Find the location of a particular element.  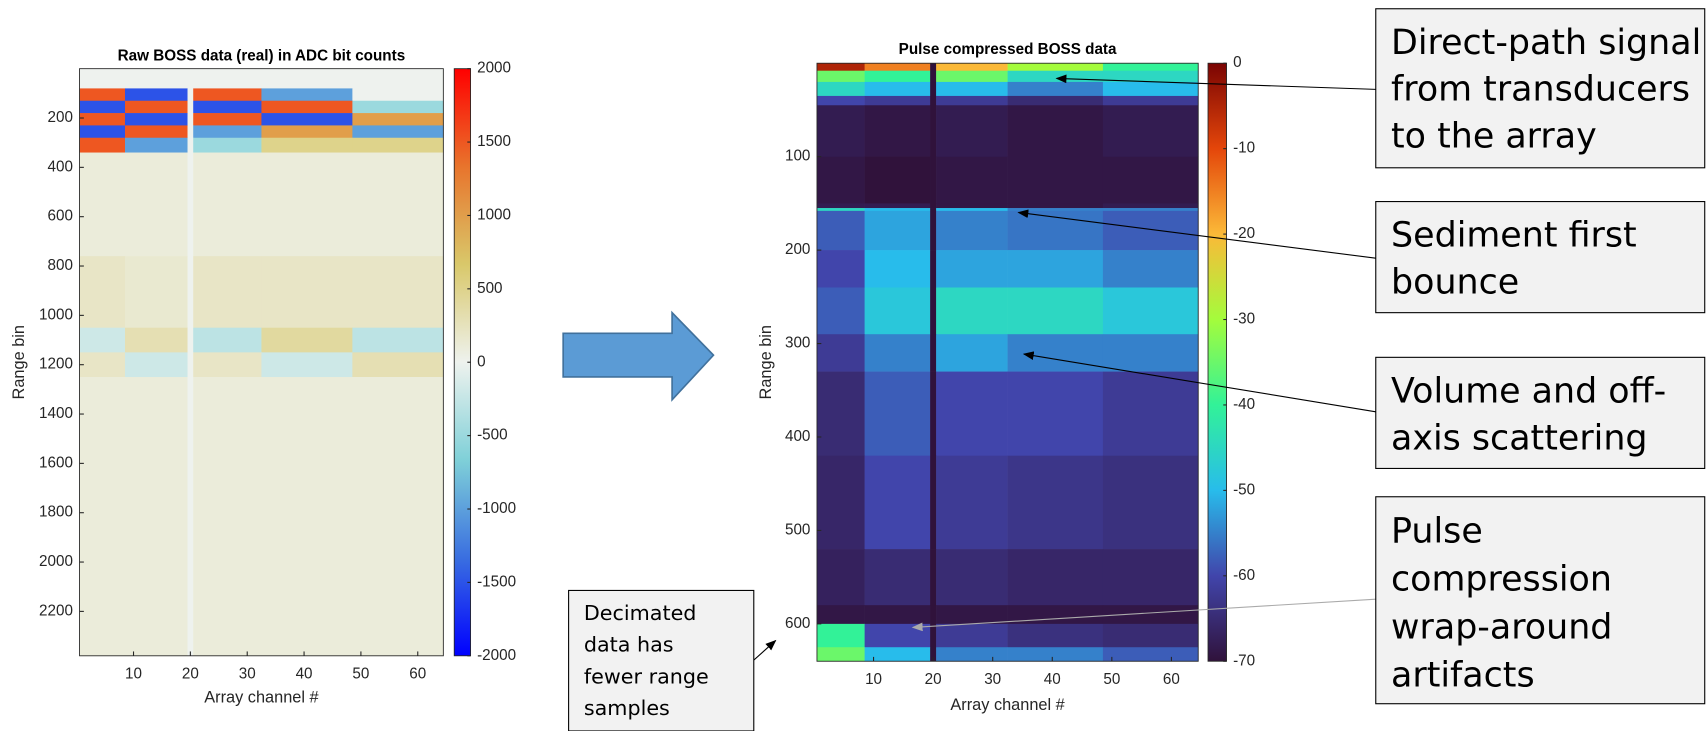

callout-text: artifacts is located at coordinates (1463, 675).